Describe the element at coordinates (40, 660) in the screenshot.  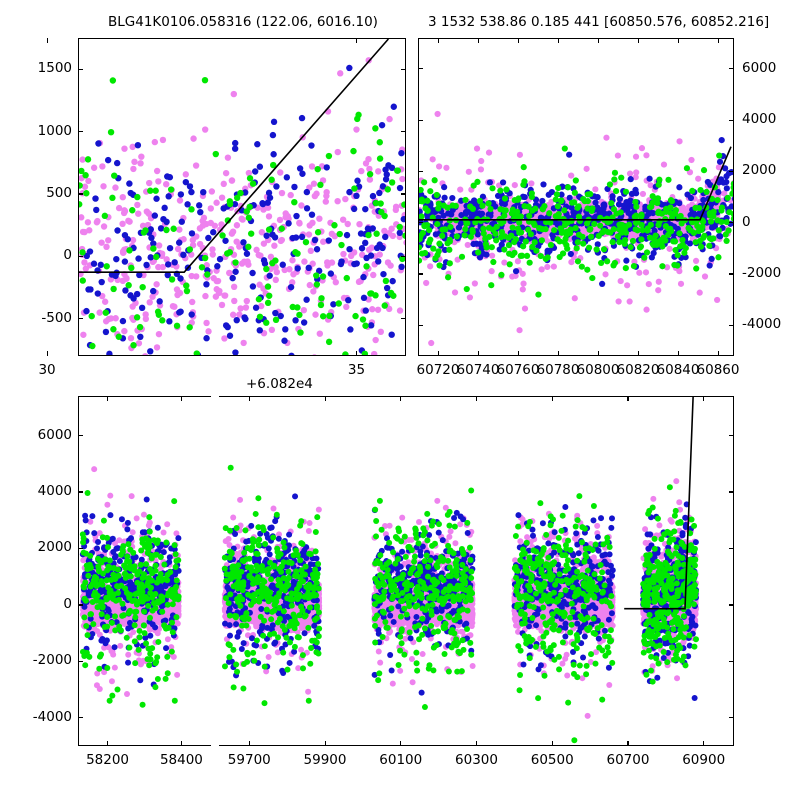
I see `y-tick-label: -2000` at that location.